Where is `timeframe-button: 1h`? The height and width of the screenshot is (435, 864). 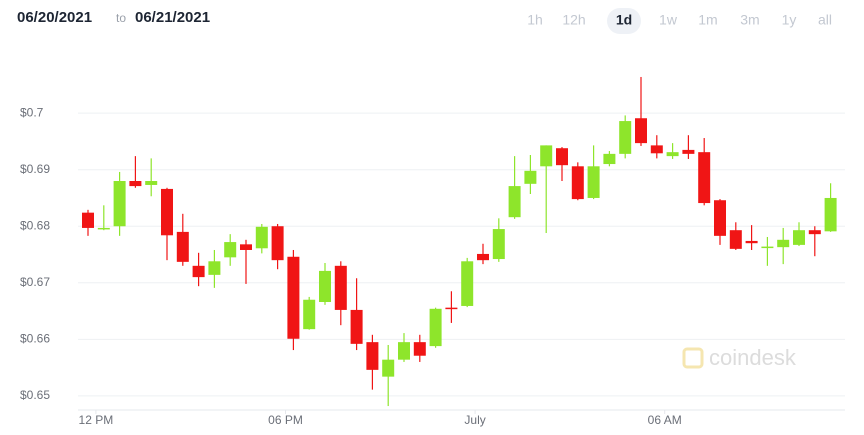
timeframe-button: 1h is located at coordinates (535, 20).